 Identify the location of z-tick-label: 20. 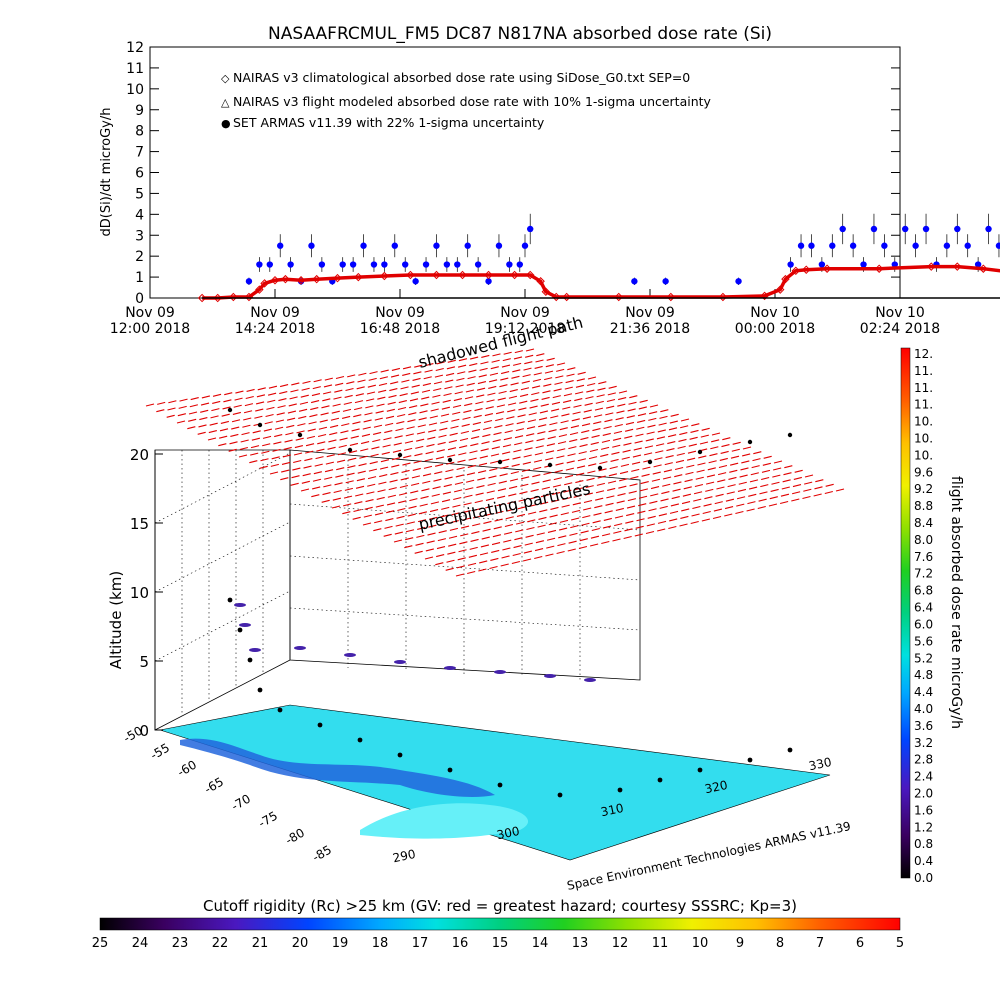
(139, 455).